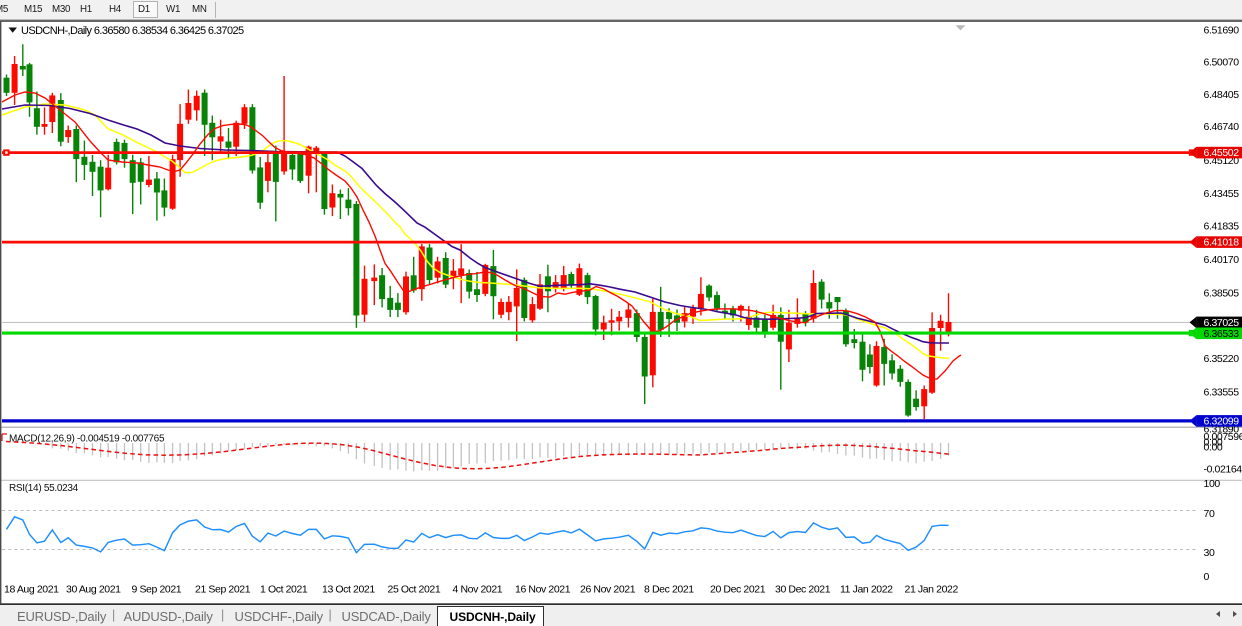 The height and width of the screenshot is (626, 1242). Describe the element at coordinates (284, 590) in the screenshot. I see `svg-text: 1 Oct 2021` at that location.